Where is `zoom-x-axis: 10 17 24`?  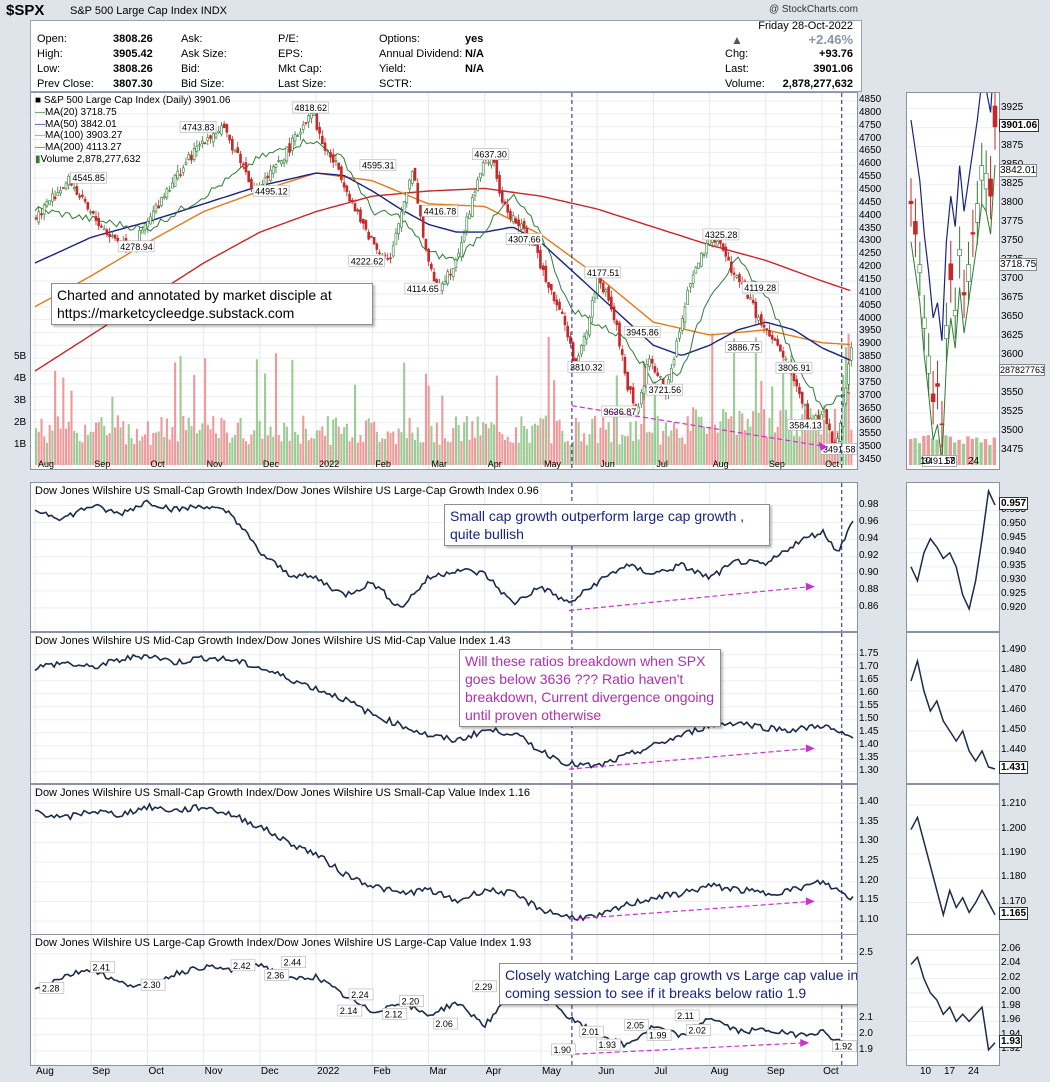 zoom-x-axis: 10 17 24 is located at coordinates (952, 1073).